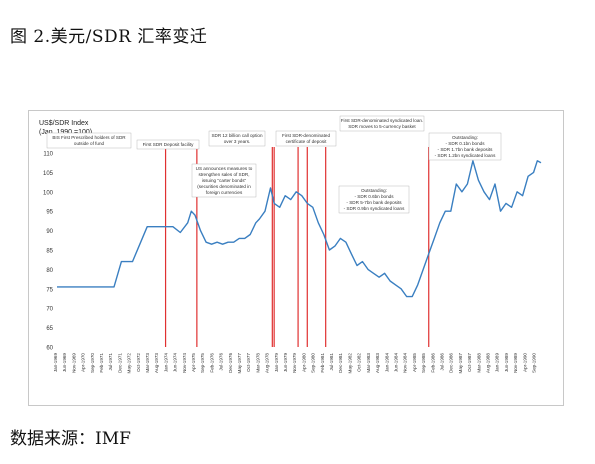 The image size is (595, 464). I want to click on x-tick-label: Apr-1975, so click(193, 362).